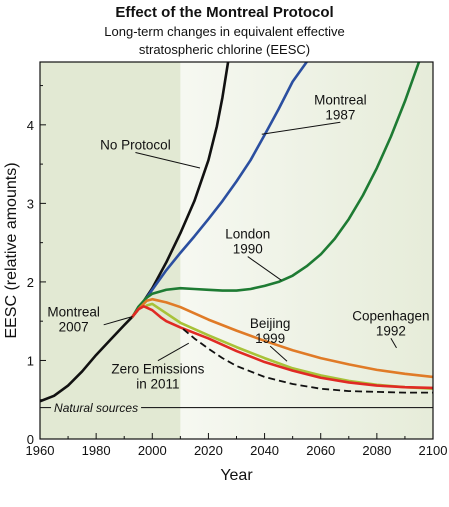 The height and width of the screenshot is (507, 449). I want to click on series-line-montreal-2007, so click(282, 347).